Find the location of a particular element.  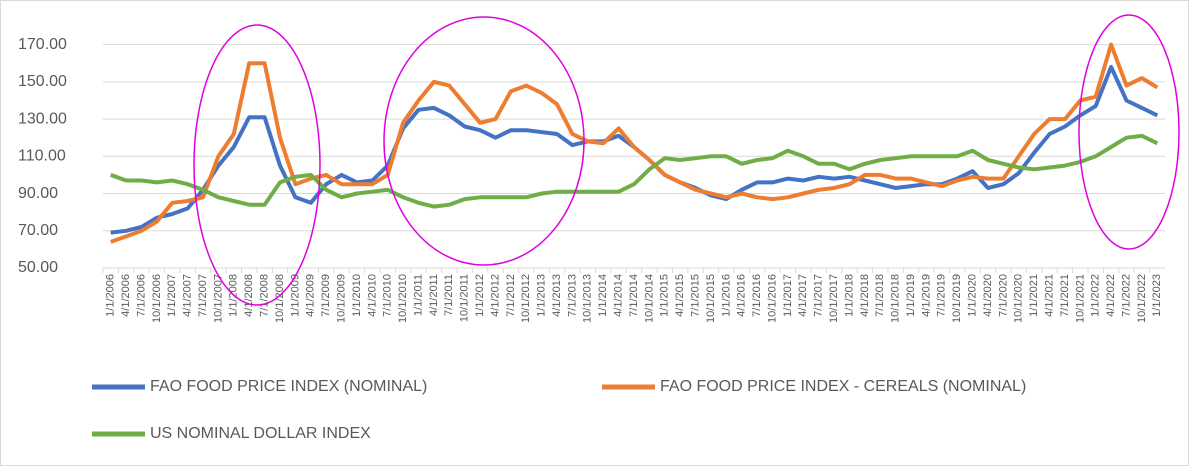

y-tick-label: 130.00 is located at coordinates (42, 118).